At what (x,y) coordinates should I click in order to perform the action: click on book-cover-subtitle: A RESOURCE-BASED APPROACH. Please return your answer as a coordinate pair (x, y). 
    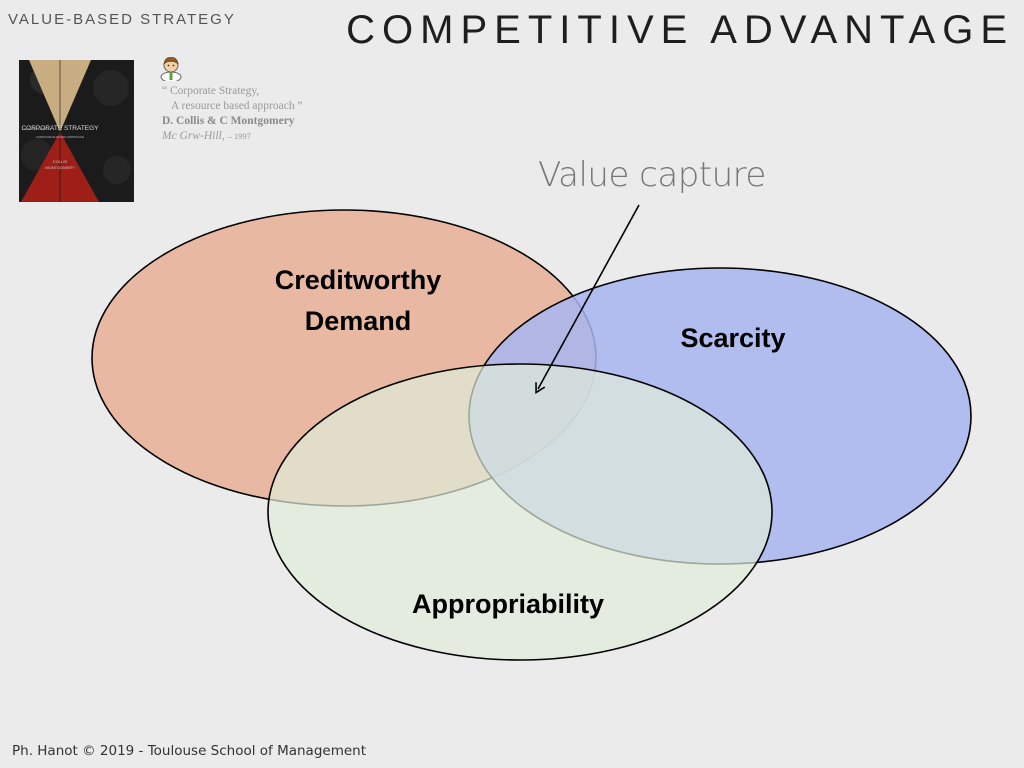
    Looking at the image, I should click on (60, 137).